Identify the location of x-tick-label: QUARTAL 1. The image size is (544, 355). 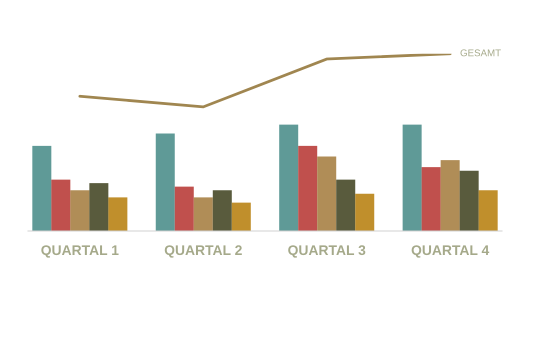
(80, 251).